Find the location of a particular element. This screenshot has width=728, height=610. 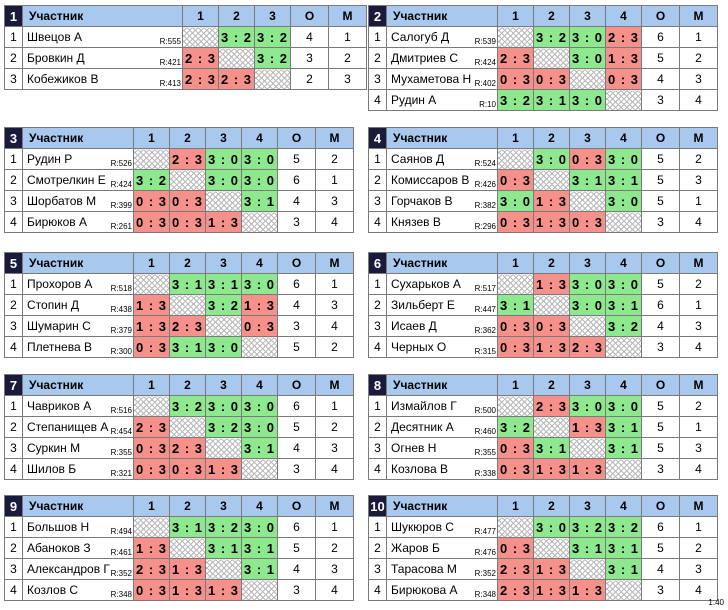

player-name: Десятник А is located at coordinates (422, 427).